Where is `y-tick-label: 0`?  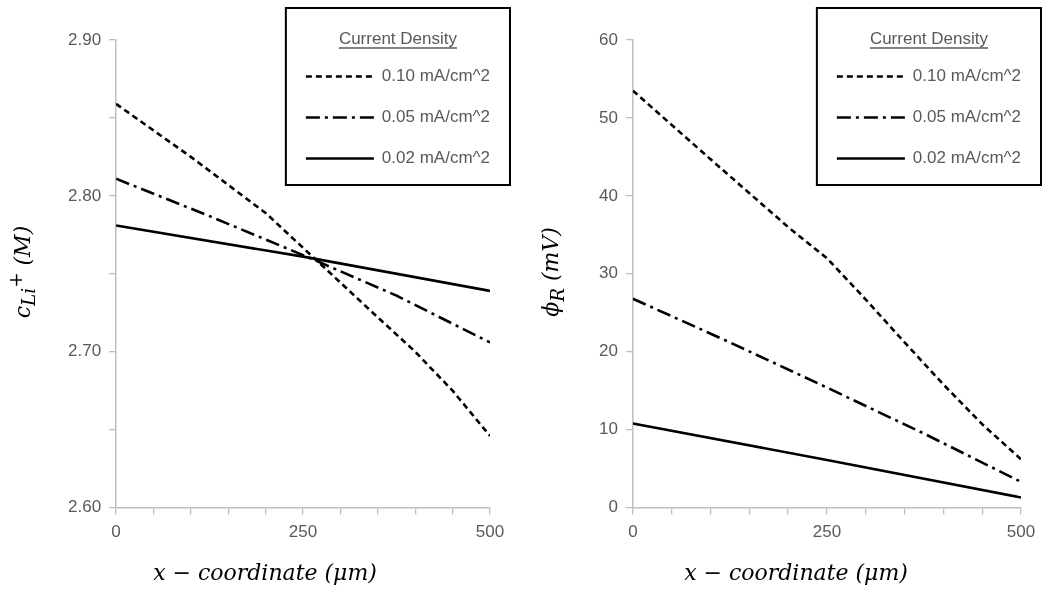
y-tick-label: 0 is located at coordinates (613, 507).